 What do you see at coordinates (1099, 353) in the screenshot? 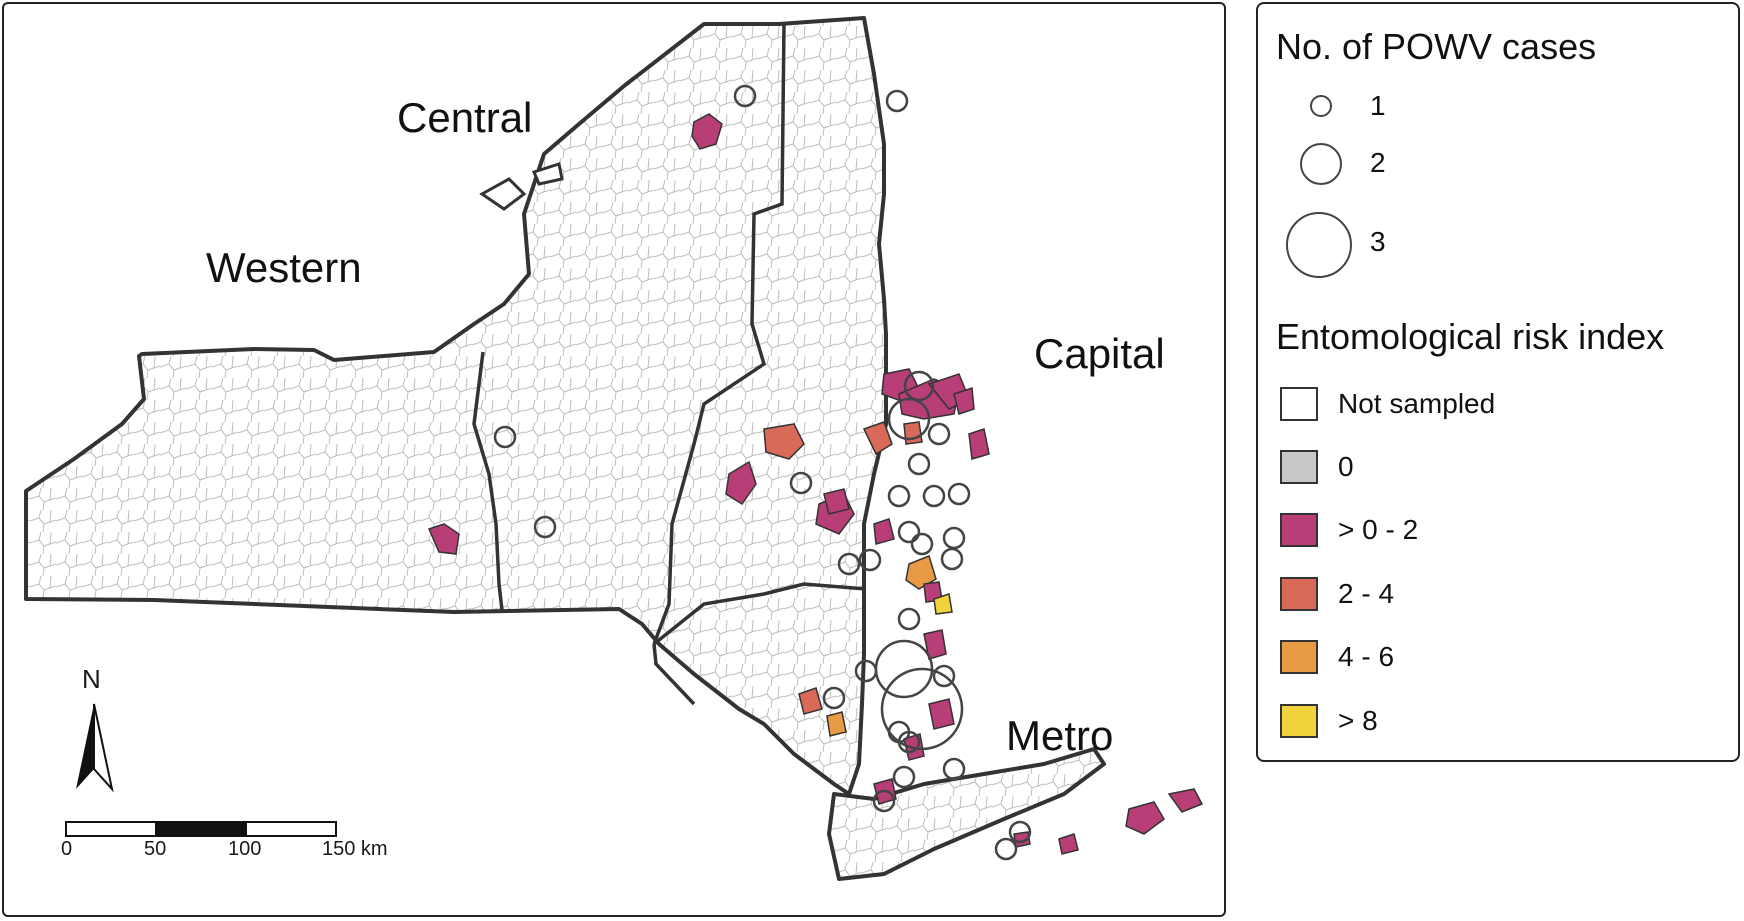
I see `region-label-capital: Capital` at bounding box center [1099, 353].